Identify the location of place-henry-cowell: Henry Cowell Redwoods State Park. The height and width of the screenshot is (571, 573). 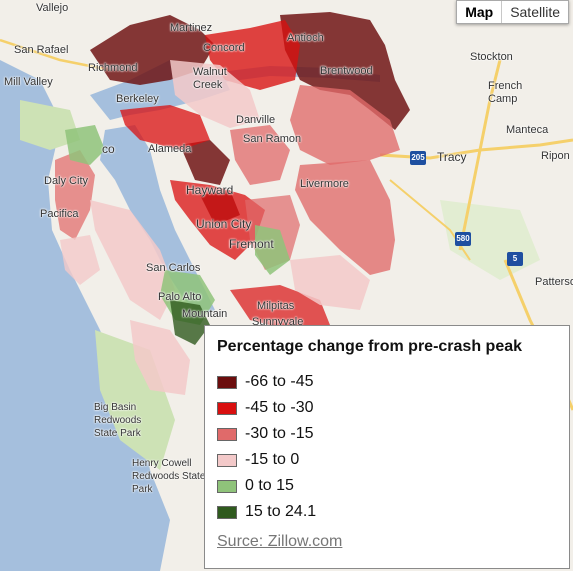
(169, 476).